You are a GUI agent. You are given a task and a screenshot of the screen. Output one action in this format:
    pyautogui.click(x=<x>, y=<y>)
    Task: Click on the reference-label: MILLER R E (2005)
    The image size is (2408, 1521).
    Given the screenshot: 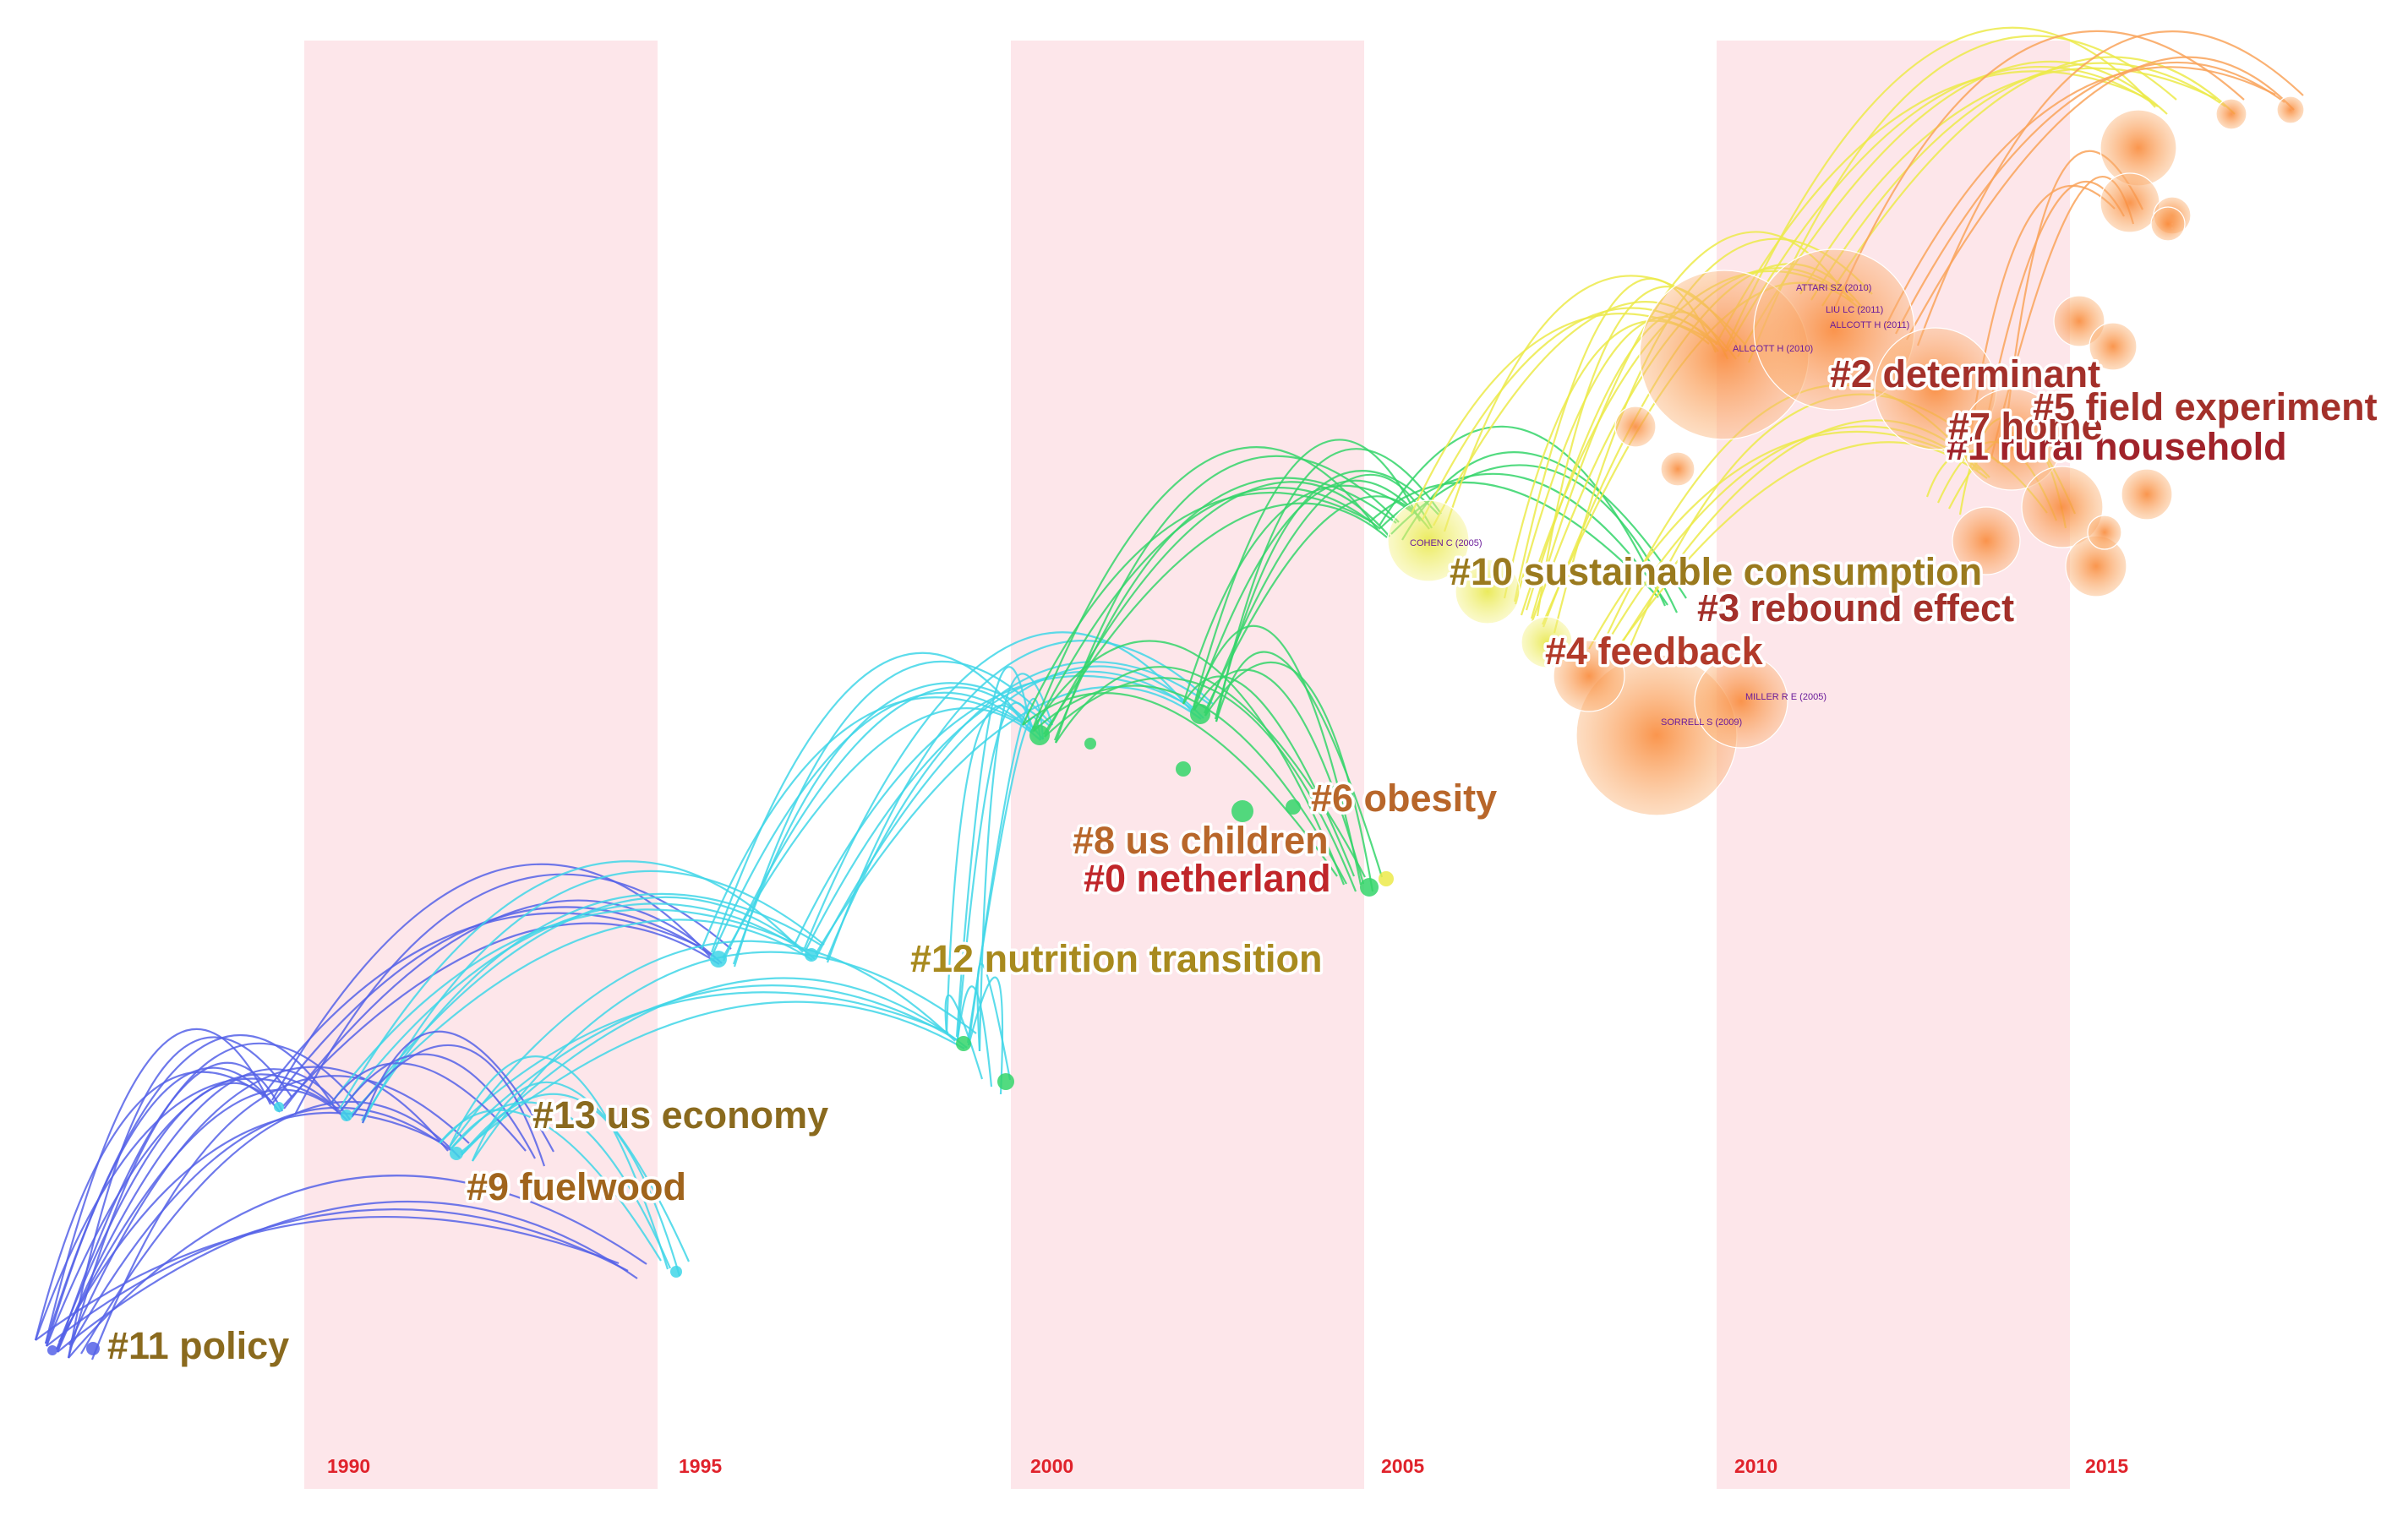 What is the action you would take?
    pyautogui.click(x=1786, y=697)
    